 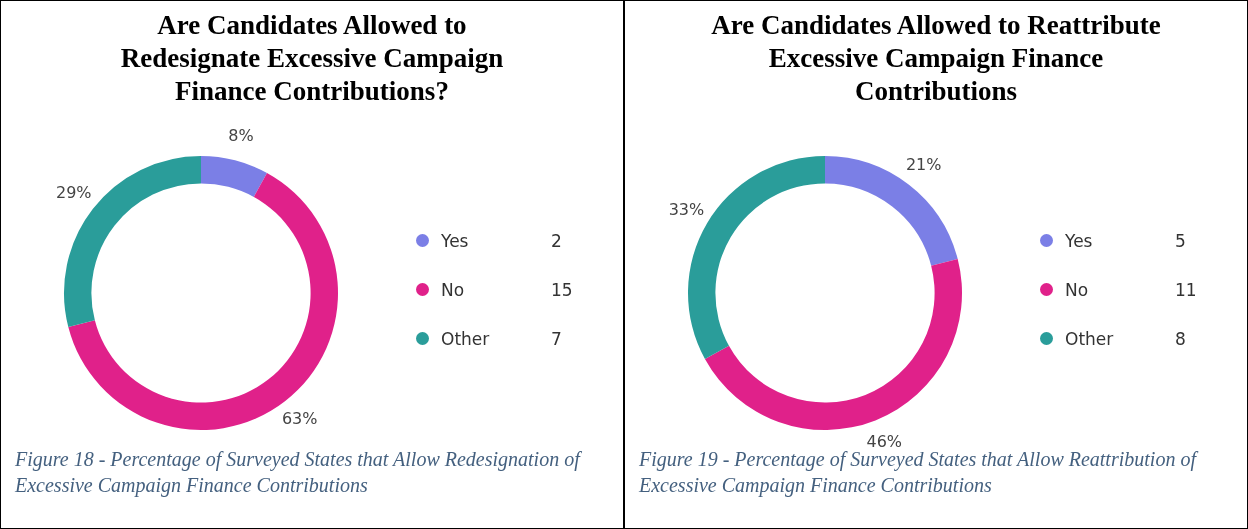 What do you see at coordinates (936, 58) in the screenshot?
I see `chart-title: Are Candidates Allowed to Reattribute Excessive Campaign Finance Contributions` at bounding box center [936, 58].